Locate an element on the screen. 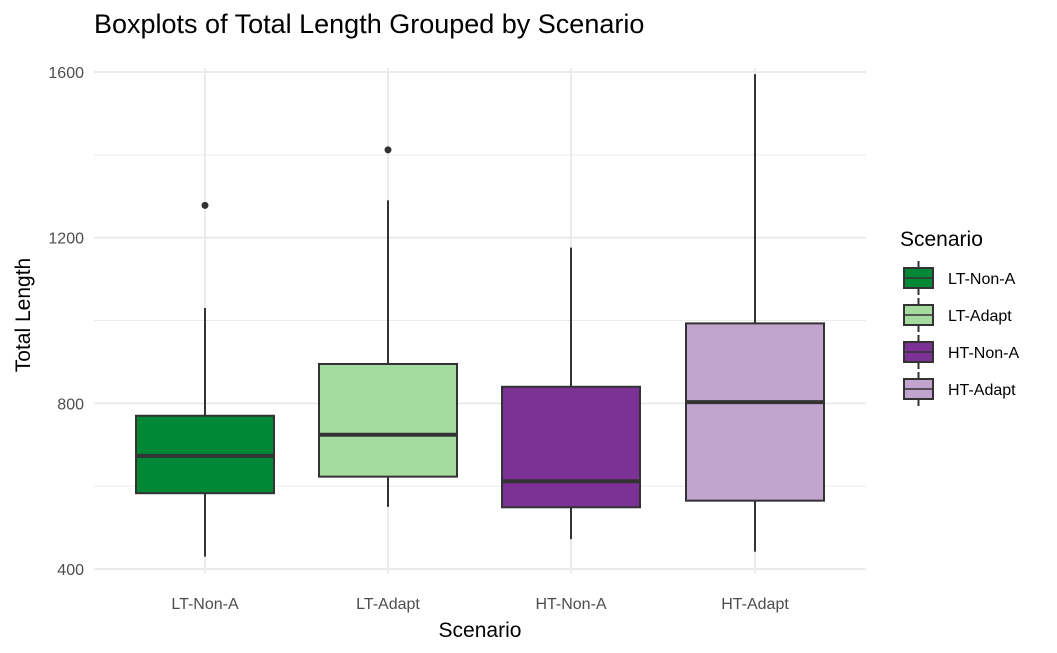 The width and height of the screenshot is (1057, 653). x-tick-label: LT-Non-A is located at coordinates (205, 604).